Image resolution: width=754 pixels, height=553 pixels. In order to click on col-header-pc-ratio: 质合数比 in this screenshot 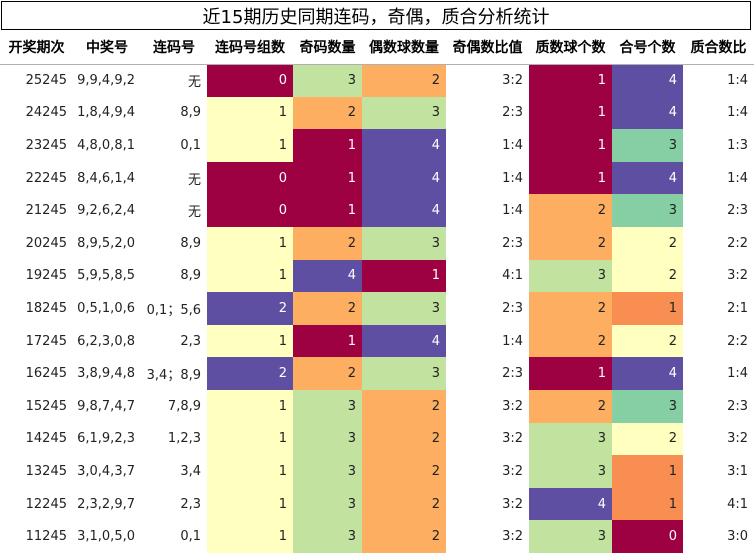, I will do `click(718, 48)`.